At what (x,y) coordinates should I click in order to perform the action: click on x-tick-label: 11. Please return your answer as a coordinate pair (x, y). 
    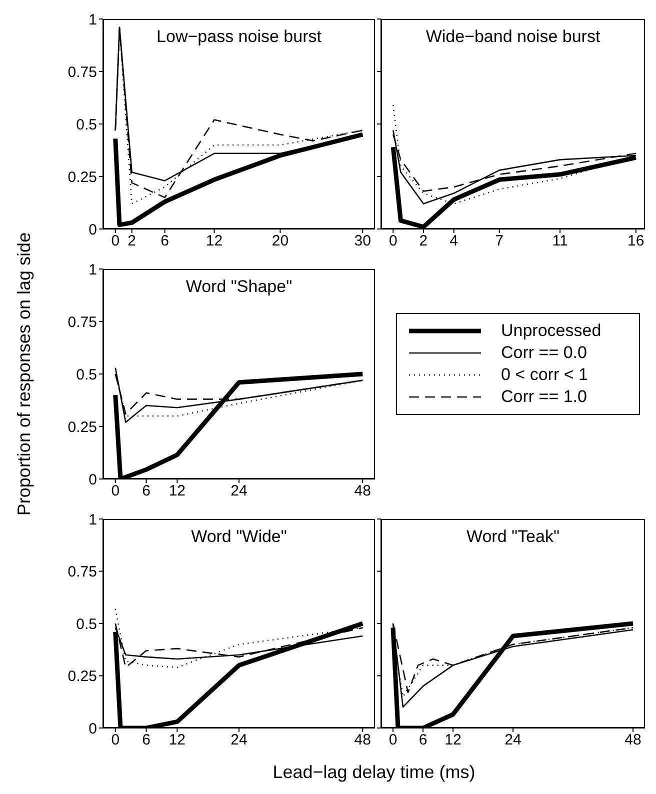
    Looking at the image, I should click on (560, 241).